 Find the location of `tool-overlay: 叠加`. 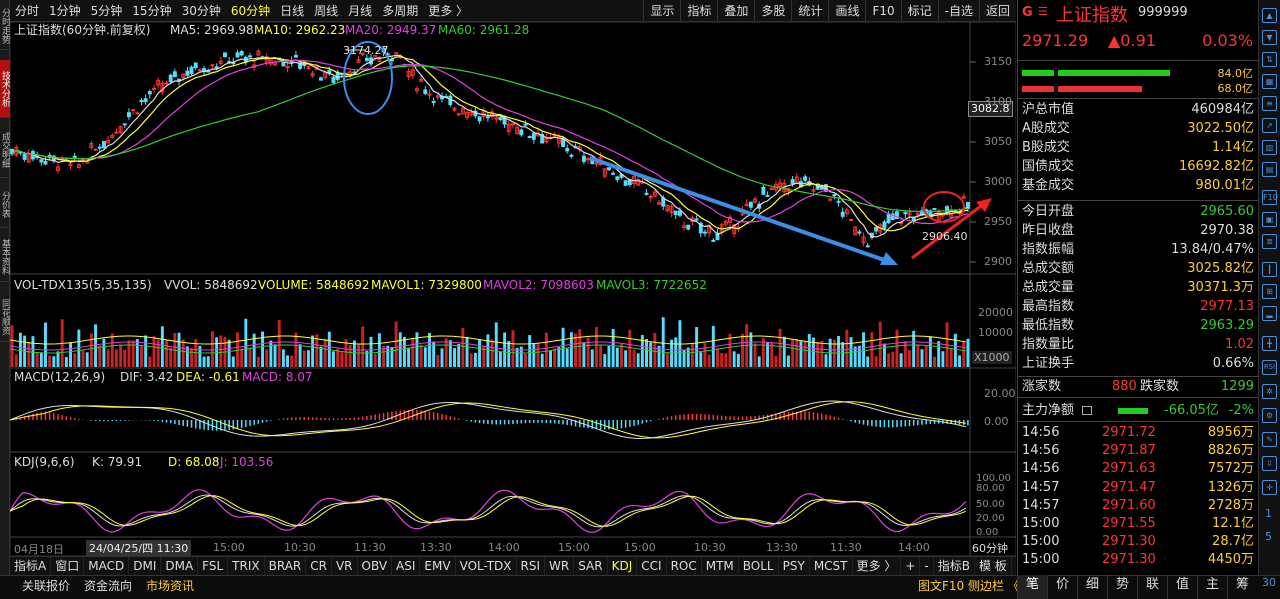

tool-overlay: 叠加 is located at coordinates (735, 11).